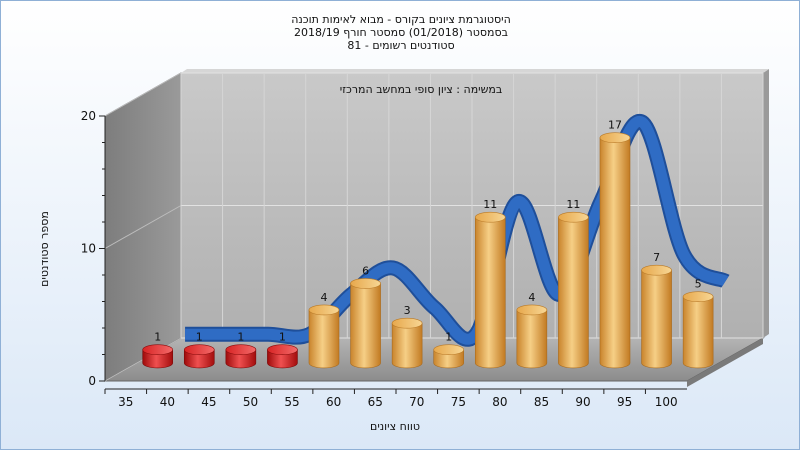 The width and height of the screenshot is (800, 450). I want to click on top-edge, so click(475, 71).